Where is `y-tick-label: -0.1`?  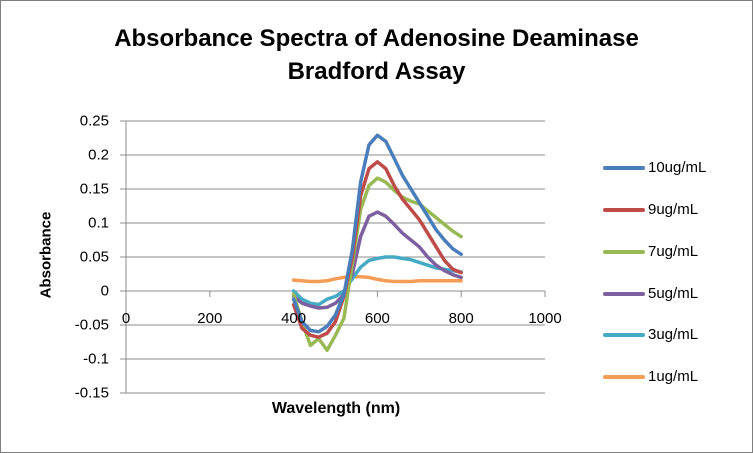
y-tick-label: -0.1 is located at coordinates (96, 359).